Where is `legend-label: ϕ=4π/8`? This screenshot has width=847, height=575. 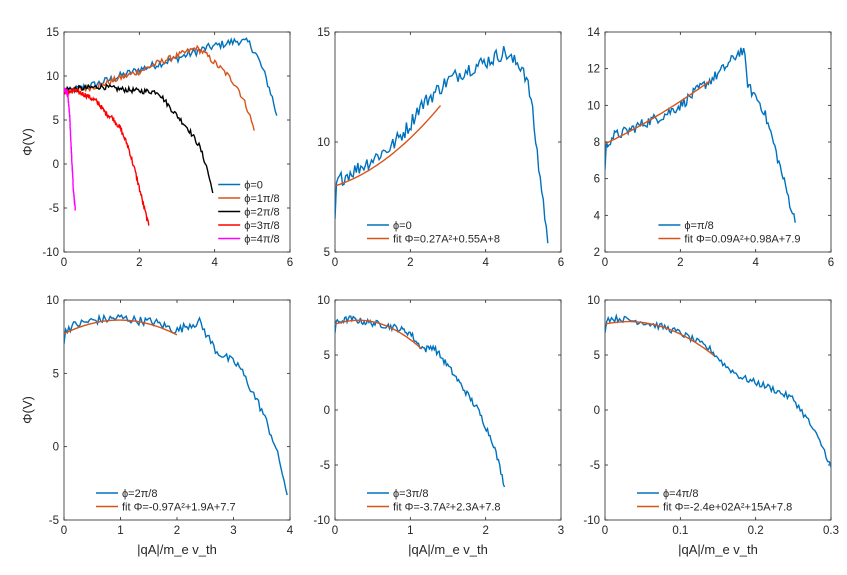
legend-label: ϕ=4π/8 is located at coordinates (680, 494).